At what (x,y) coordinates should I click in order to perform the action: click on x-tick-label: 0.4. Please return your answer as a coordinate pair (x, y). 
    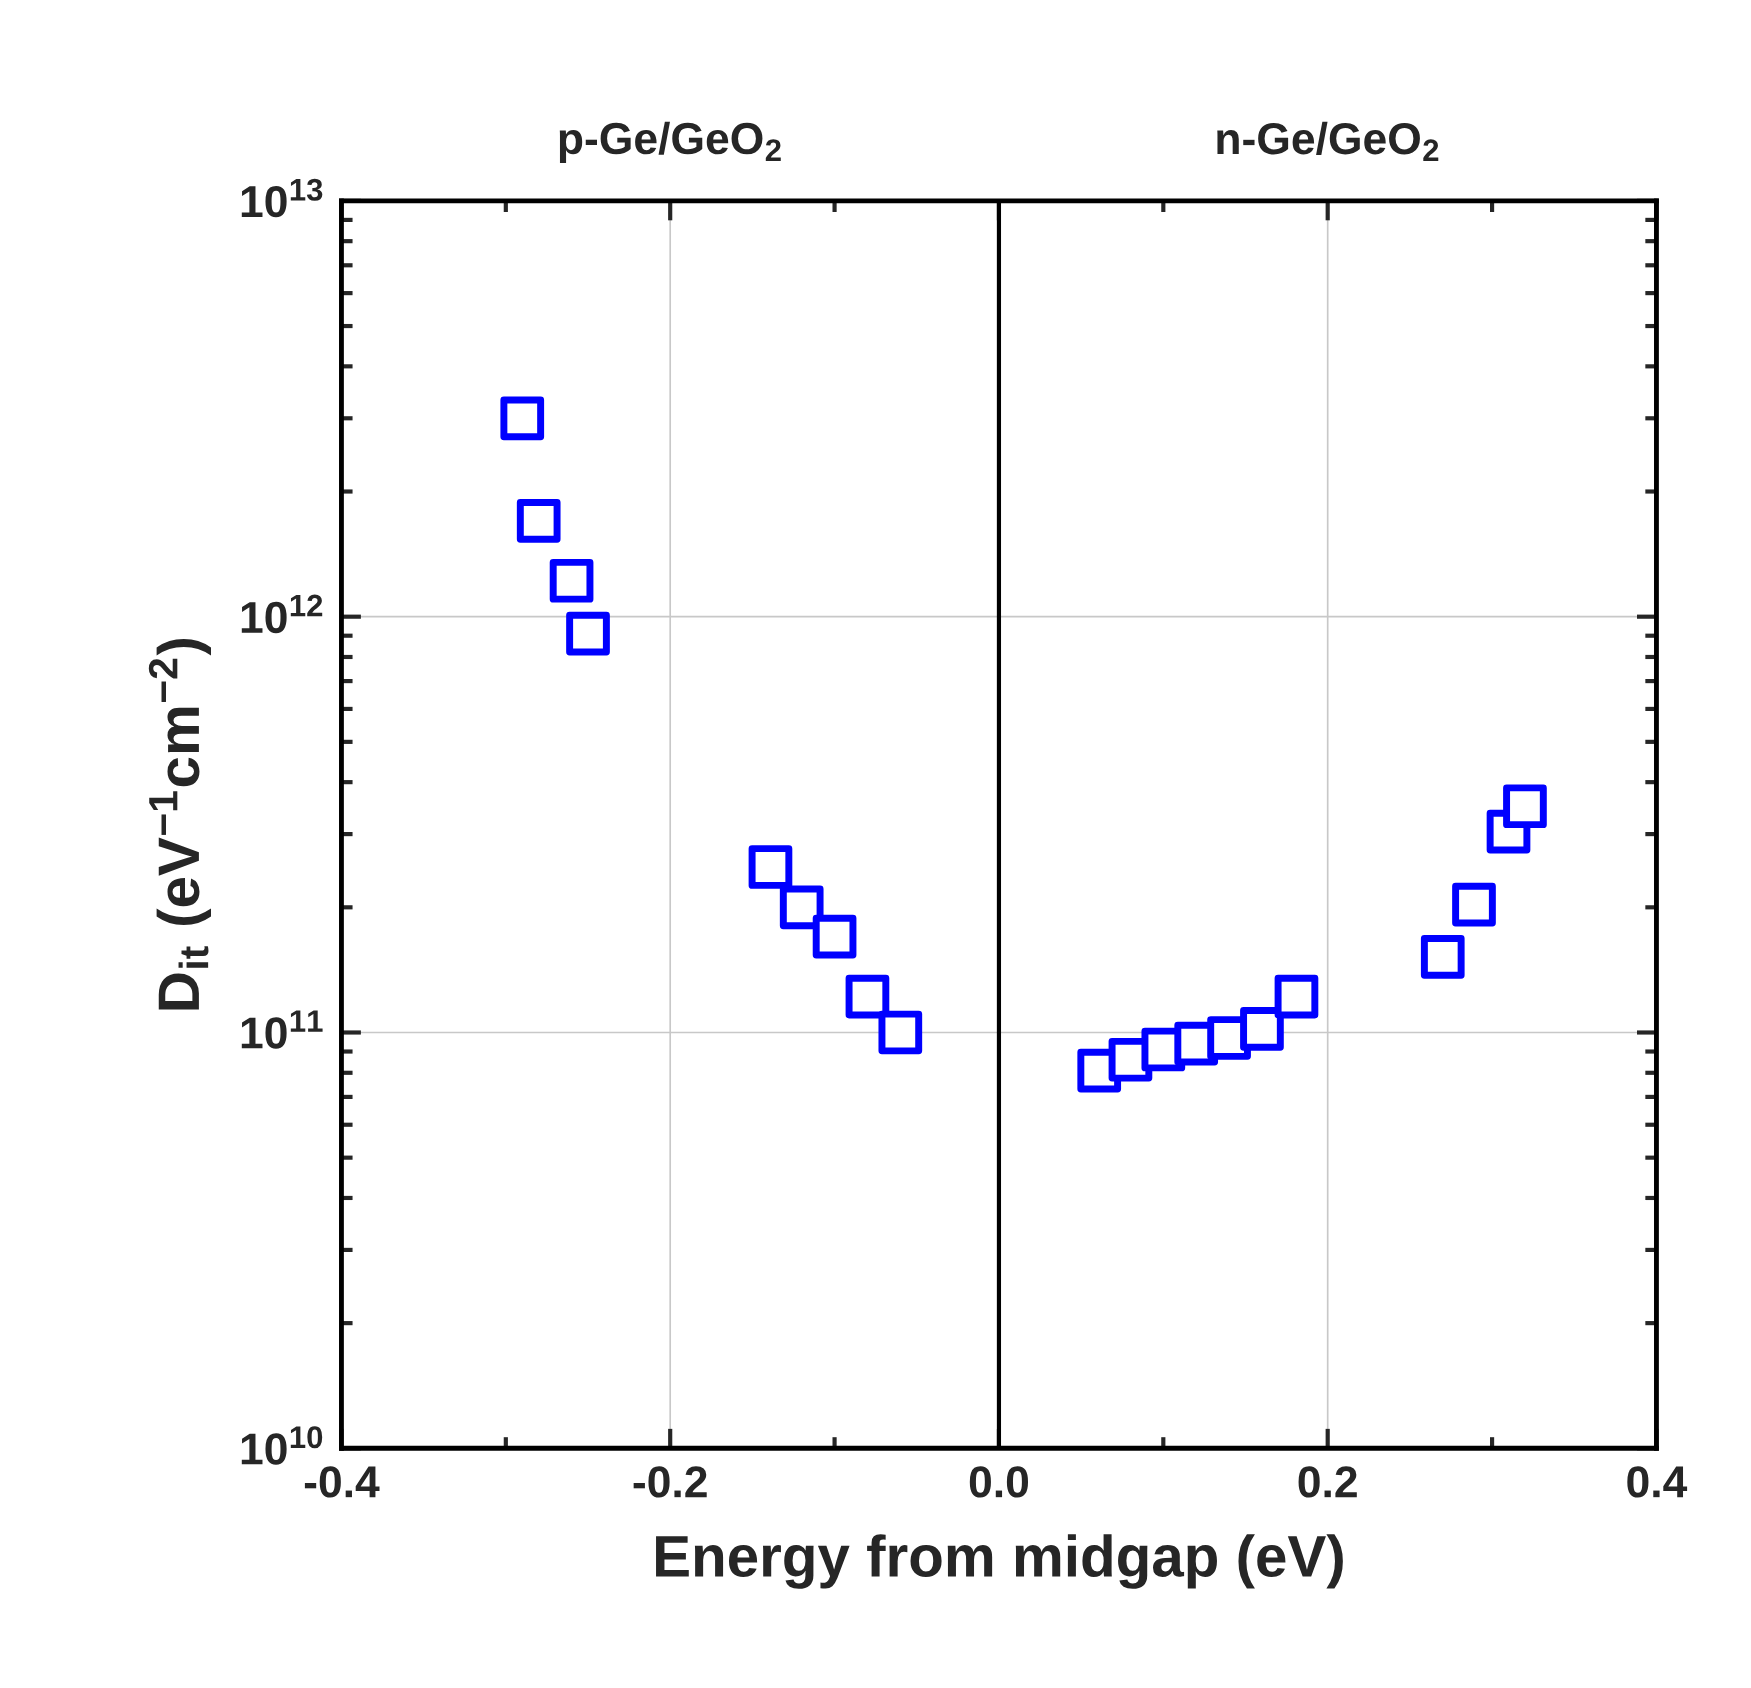
    Looking at the image, I should click on (1657, 1482).